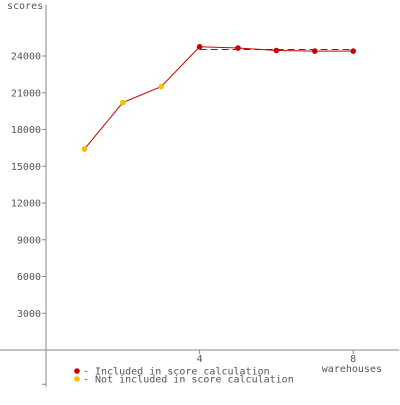 The image size is (400, 405). I want to click on y-tick-label-5: 18000, so click(26, 130).